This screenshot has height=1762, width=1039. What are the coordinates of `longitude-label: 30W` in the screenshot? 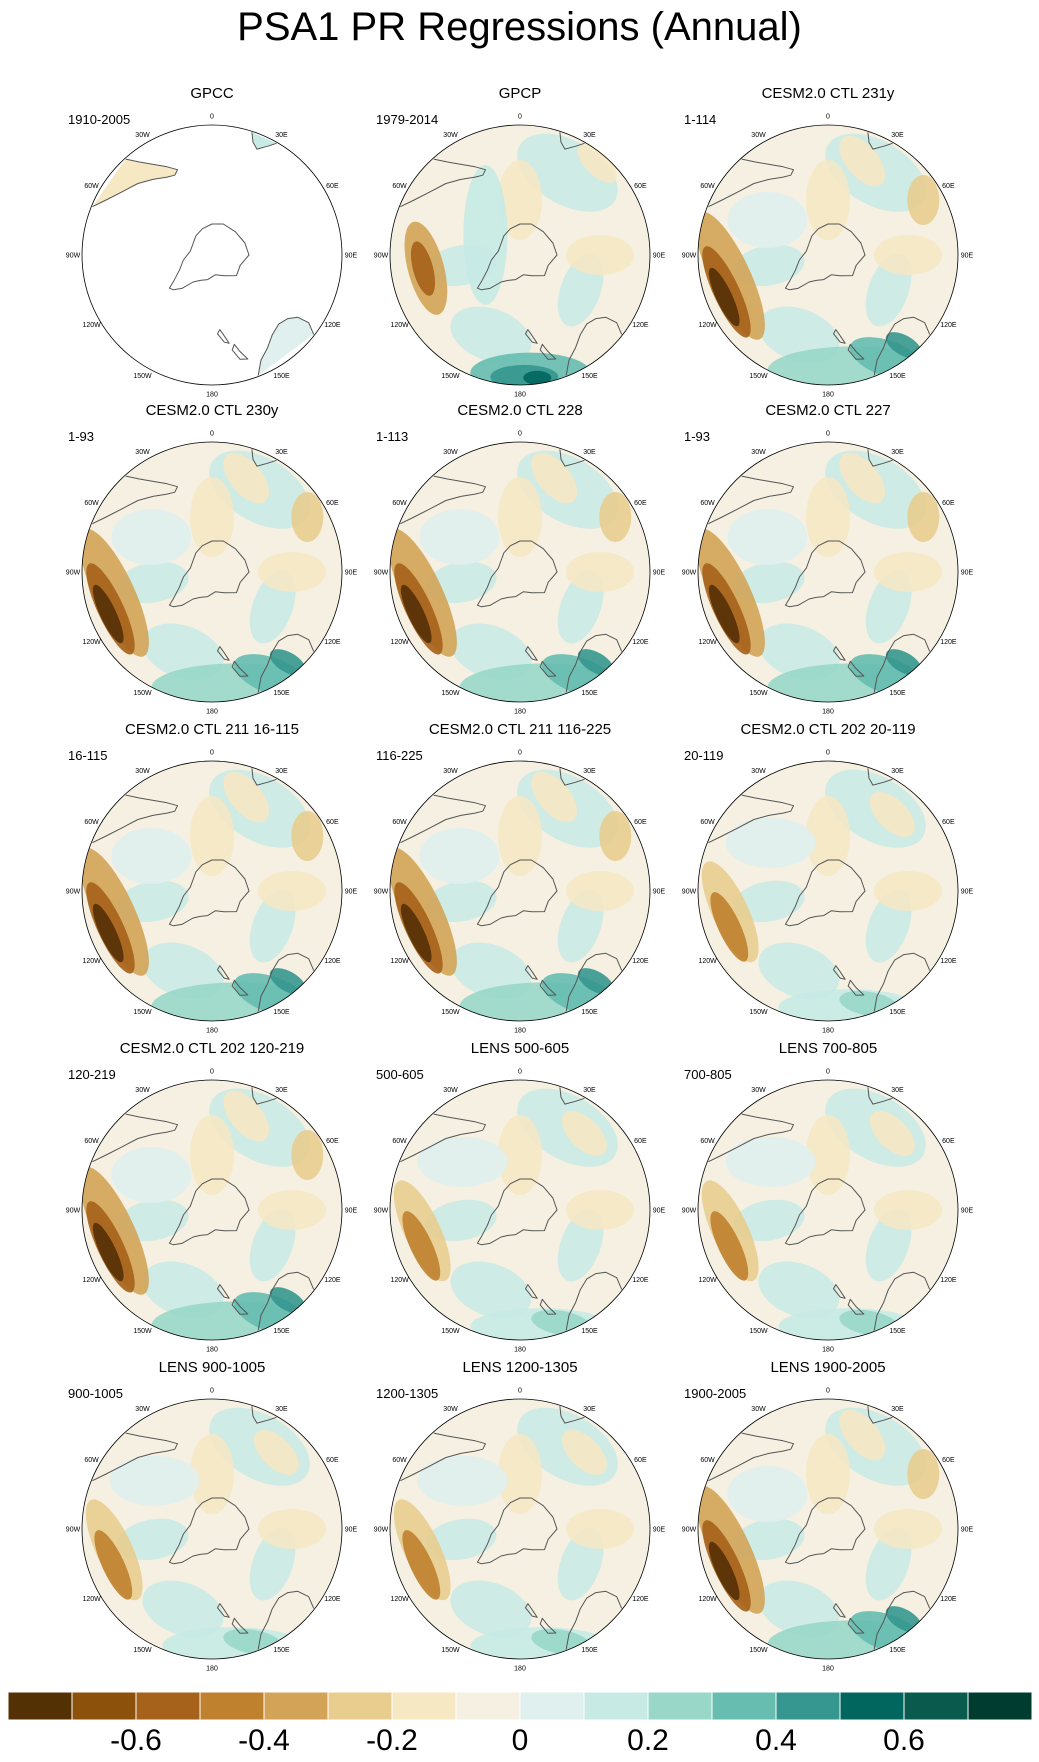 It's located at (758, 135).